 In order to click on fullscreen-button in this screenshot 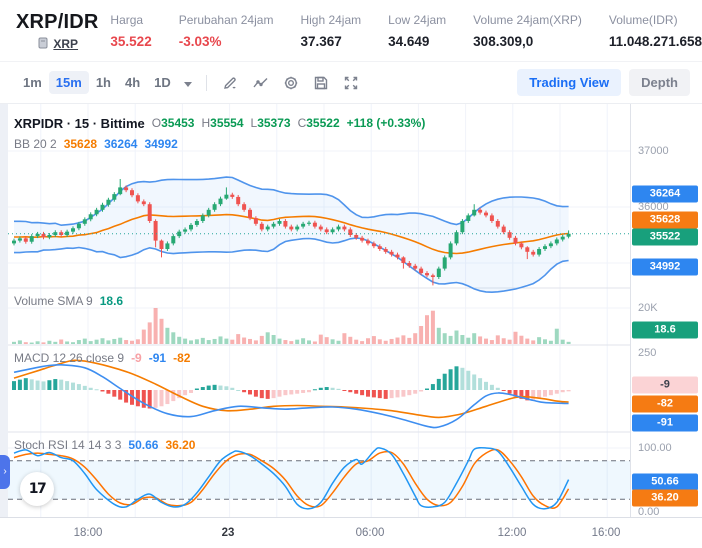, I will do `click(351, 83)`.